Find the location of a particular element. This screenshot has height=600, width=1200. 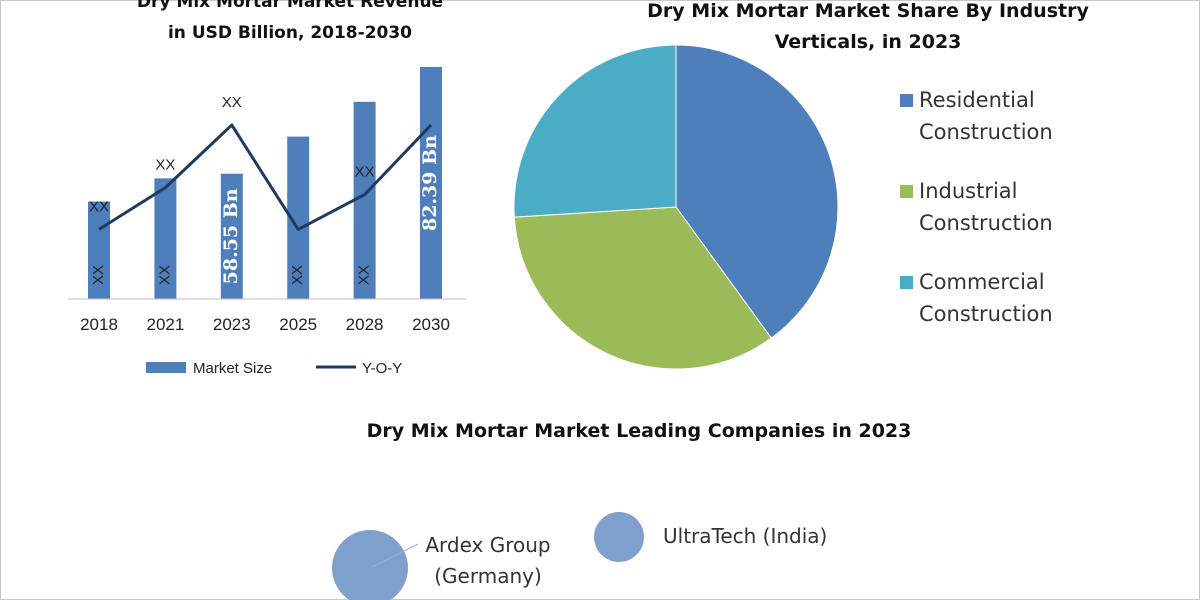

bar-2021 is located at coordinates (165, 238).